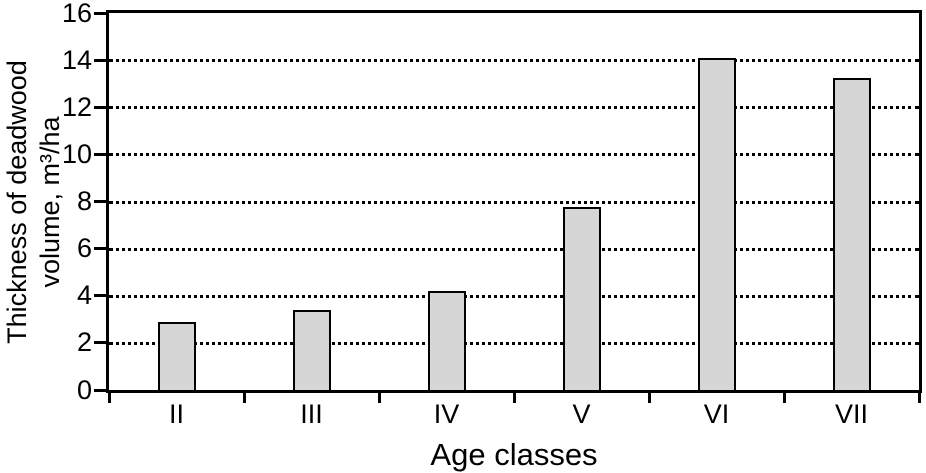  What do you see at coordinates (76, 59) in the screenshot?
I see `y-tick-label-14: 14` at bounding box center [76, 59].